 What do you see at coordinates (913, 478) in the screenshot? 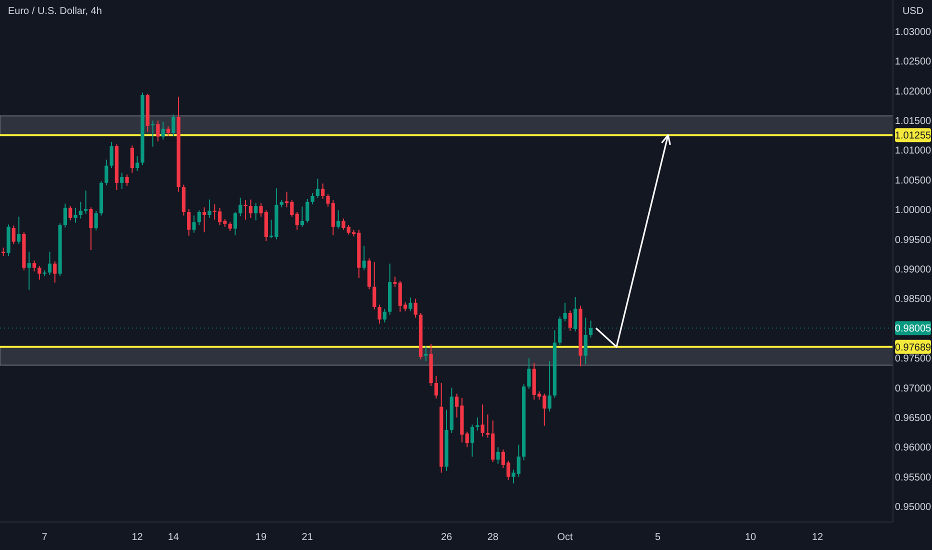
I see `y-tick-label: 0.95500` at bounding box center [913, 478].